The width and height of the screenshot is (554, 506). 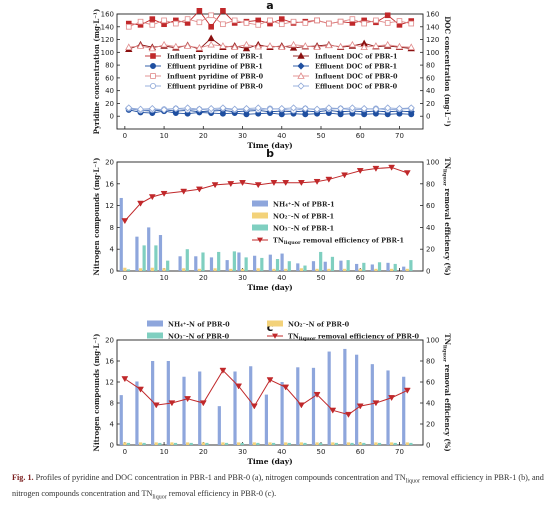 What do you see at coordinates (96, 393) in the screenshot?
I see `y-axis-label: Nitrogen compounds (mg·L⁻¹)` at bounding box center [96, 393].